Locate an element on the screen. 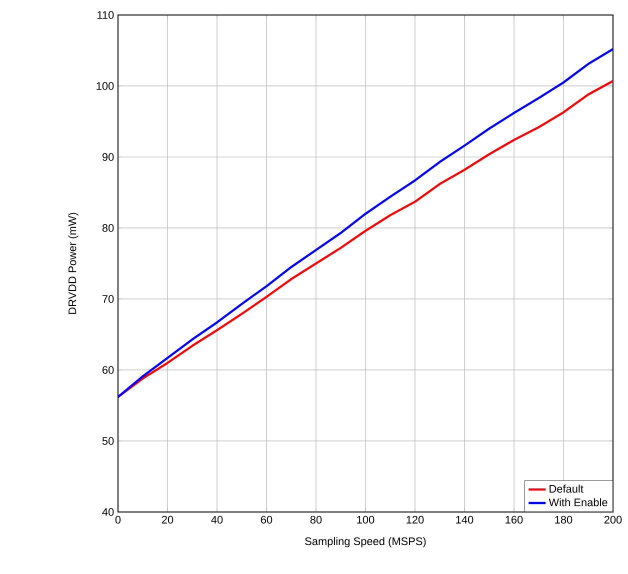 This screenshot has width=628, height=574. x-tick-label: 200 is located at coordinates (613, 520).